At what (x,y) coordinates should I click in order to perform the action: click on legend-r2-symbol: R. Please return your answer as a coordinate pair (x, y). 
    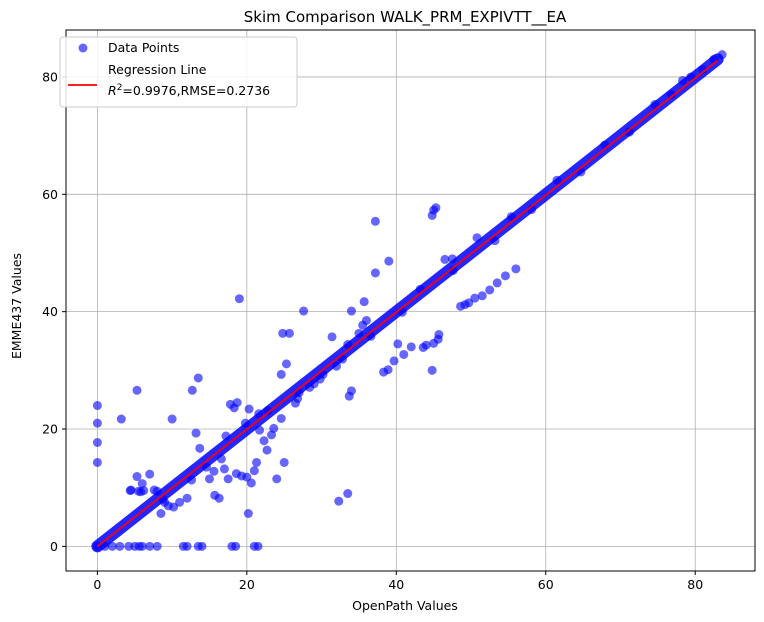
    Looking at the image, I should click on (112, 90).